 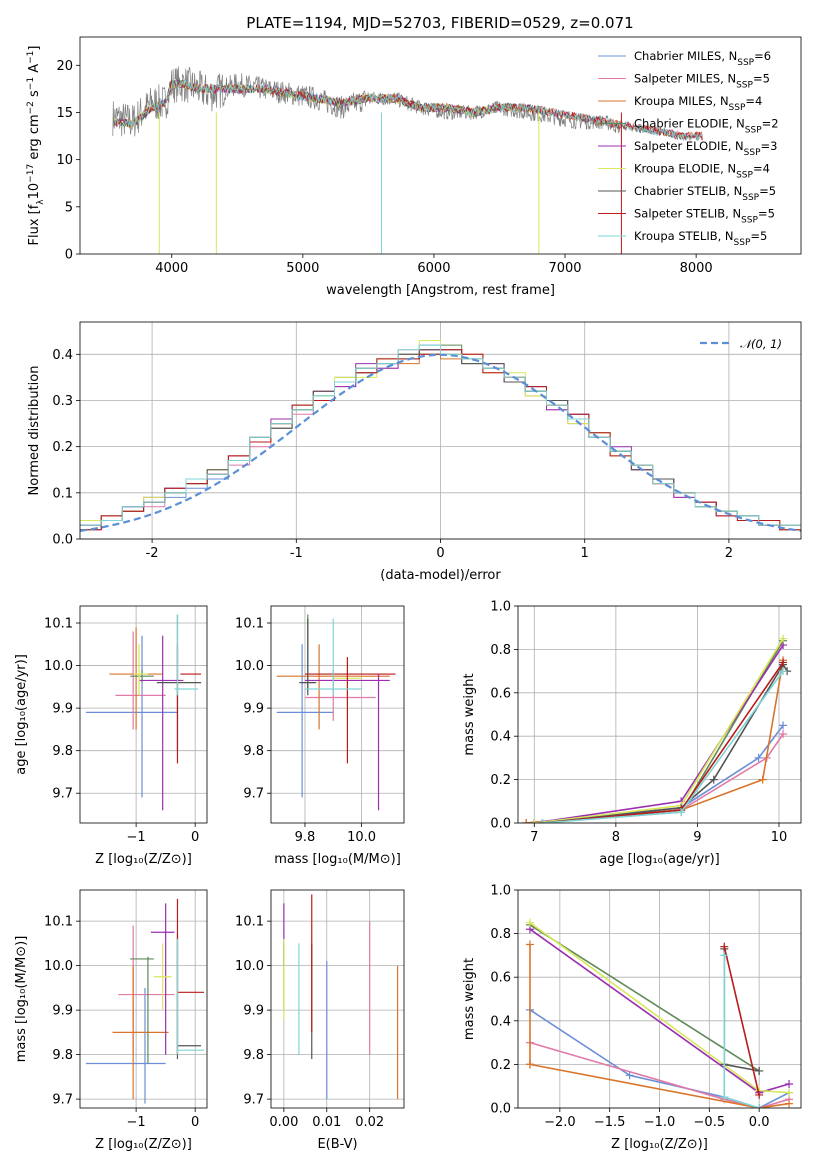 I want to click on label-part: =6, so click(x=762, y=56).